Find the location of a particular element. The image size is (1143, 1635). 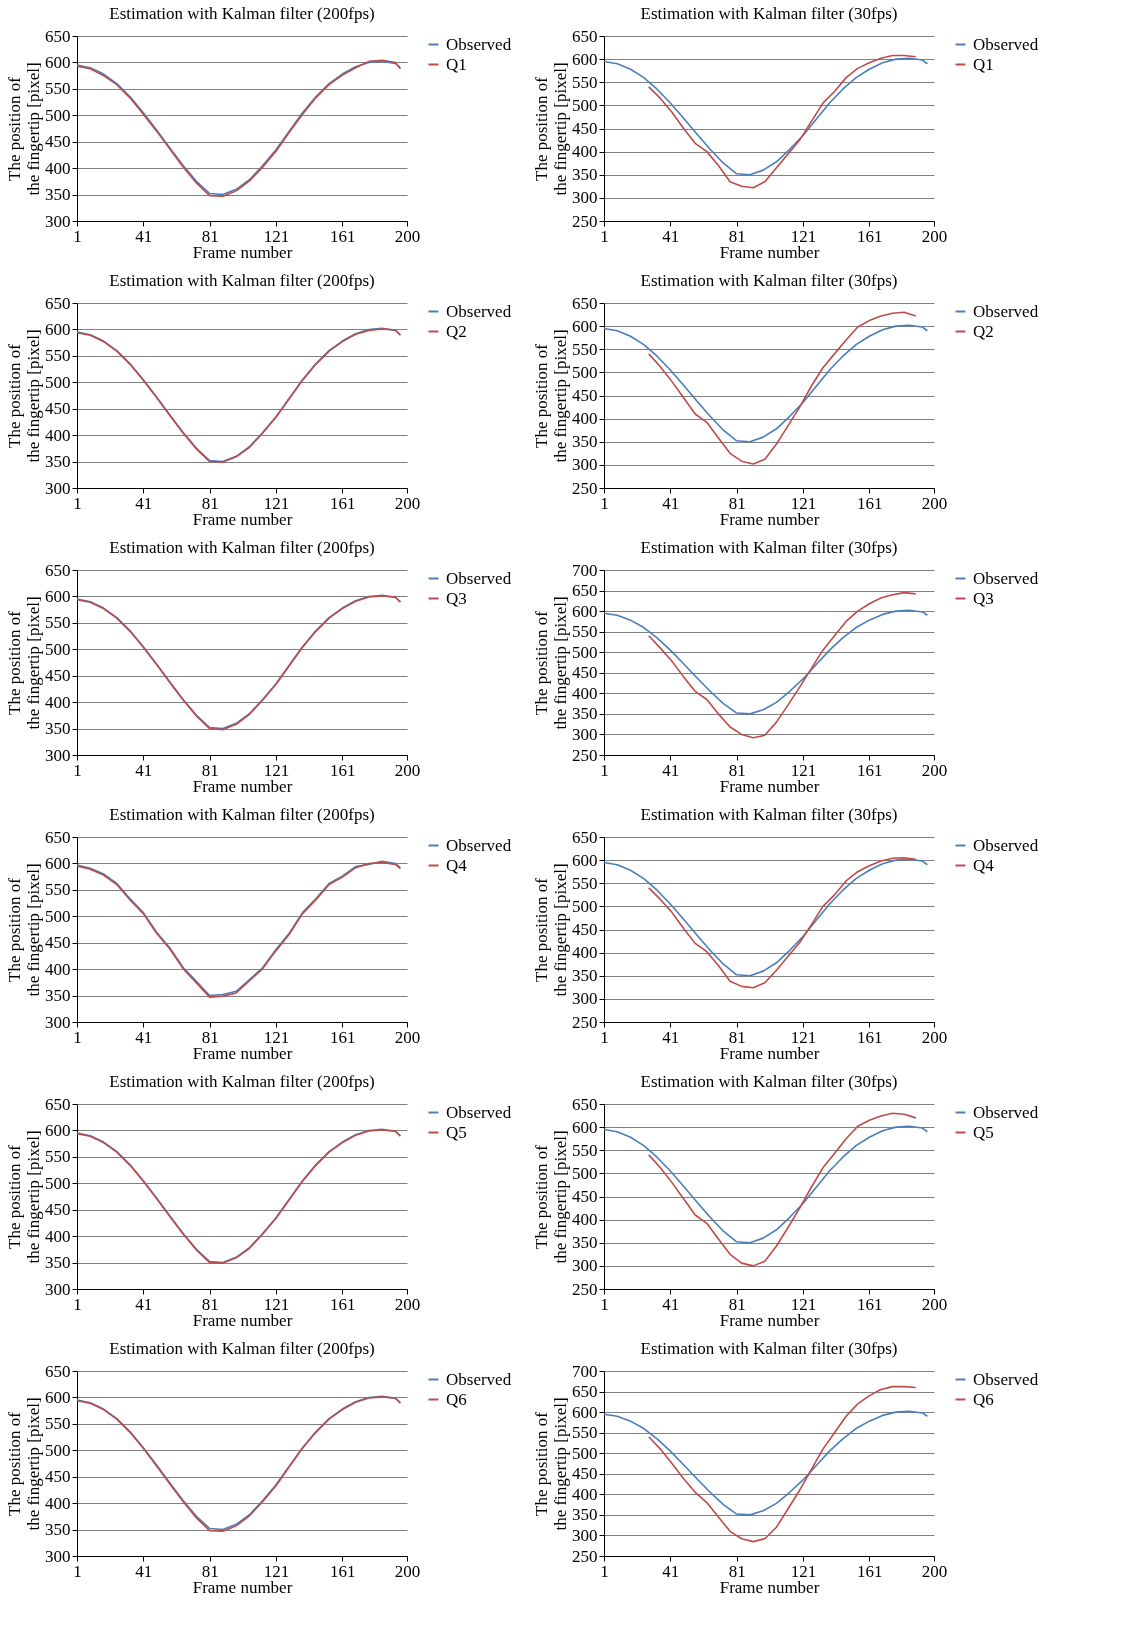

legend-label: Q5 is located at coordinates (983, 1132).